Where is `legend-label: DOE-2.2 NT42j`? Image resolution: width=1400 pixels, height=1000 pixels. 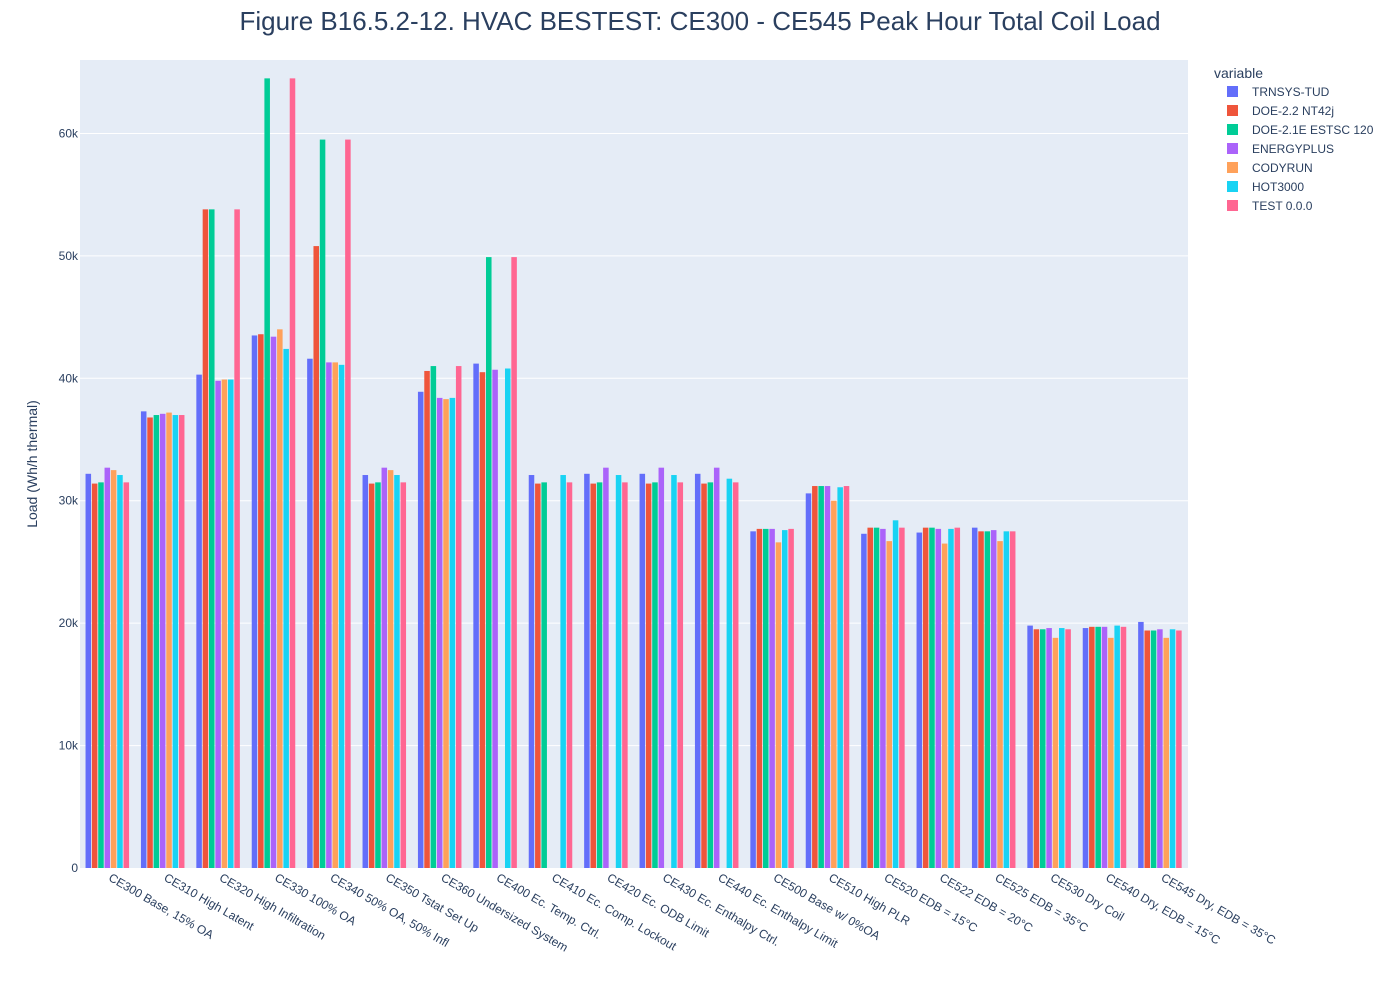 legend-label: DOE-2.2 NT42j is located at coordinates (1293, 111).